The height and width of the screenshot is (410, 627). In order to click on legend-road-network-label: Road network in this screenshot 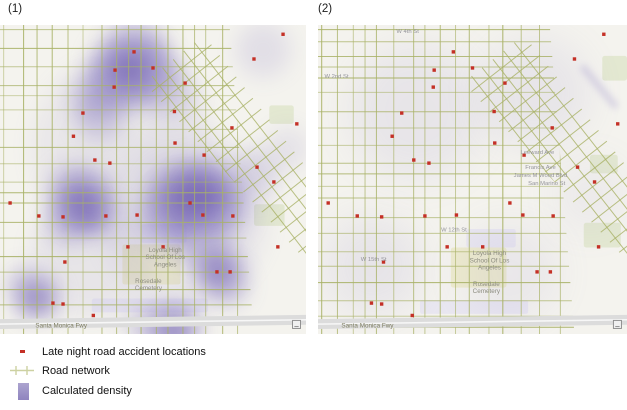, I will do `click(76, 371)`.